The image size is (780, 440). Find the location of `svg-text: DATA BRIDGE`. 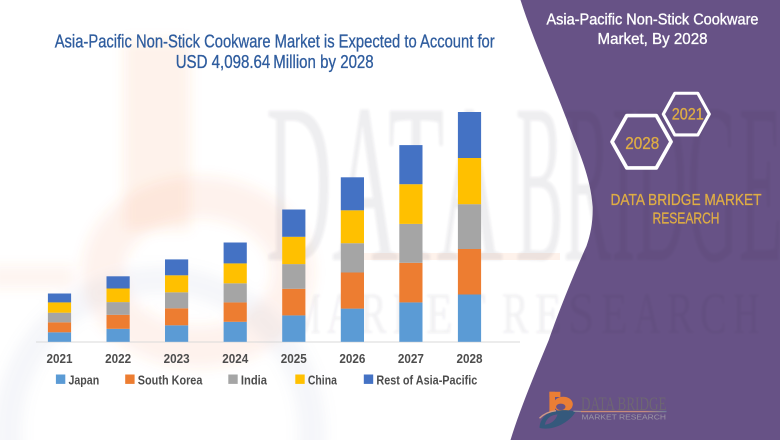

svg-text: DATA BRIDGE is located at coordinates (624, 405).